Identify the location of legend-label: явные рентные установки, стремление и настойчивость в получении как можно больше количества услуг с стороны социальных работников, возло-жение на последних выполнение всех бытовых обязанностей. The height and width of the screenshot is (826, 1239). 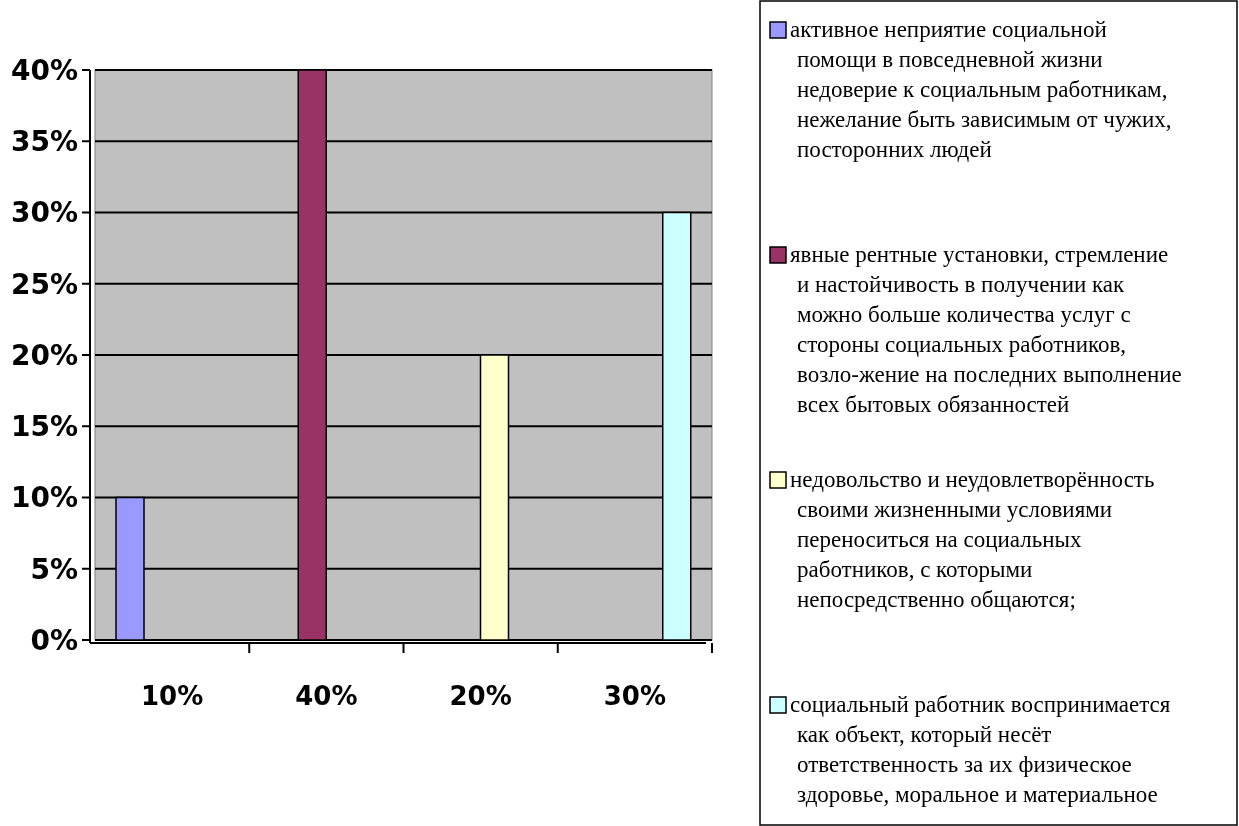
(986, 329).